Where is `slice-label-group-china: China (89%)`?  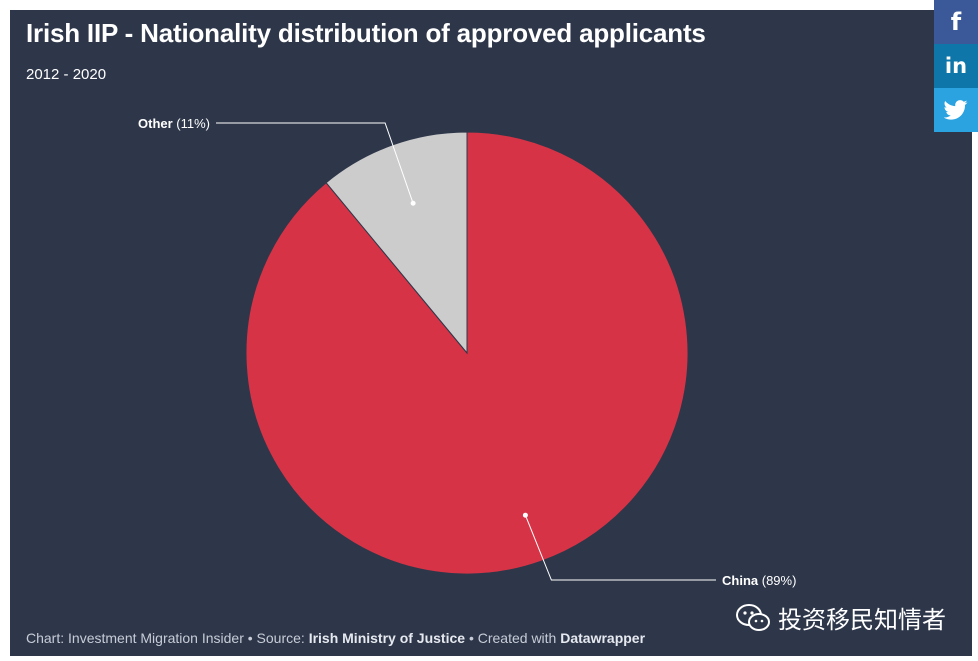 slice-label-group-china: China (89%) is located at coordinates (659, 550).